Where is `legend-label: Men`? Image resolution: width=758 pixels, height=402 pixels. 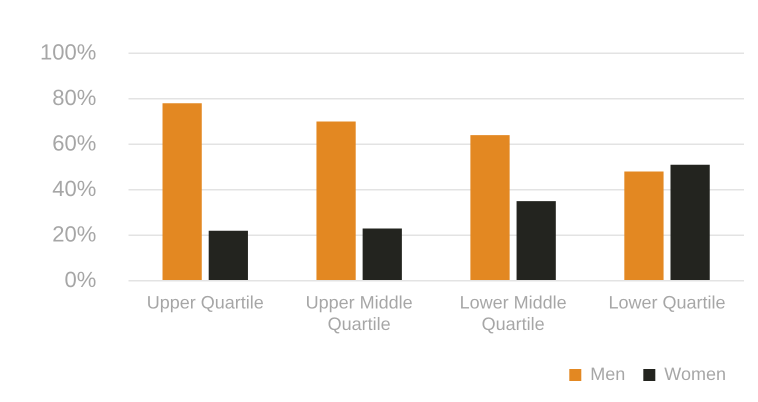
legend-label: Men is located at coordinates (608, 374).